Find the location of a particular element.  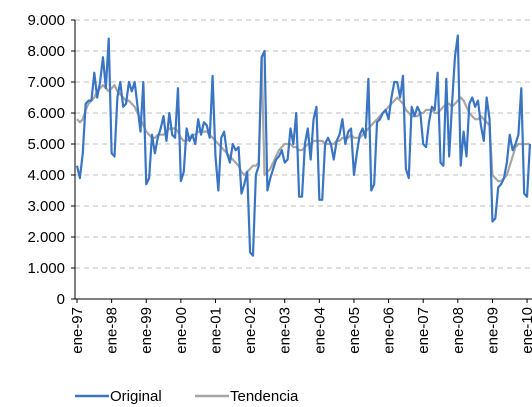

x-tick-label: ene-10 is located at coordinates (525, 330).